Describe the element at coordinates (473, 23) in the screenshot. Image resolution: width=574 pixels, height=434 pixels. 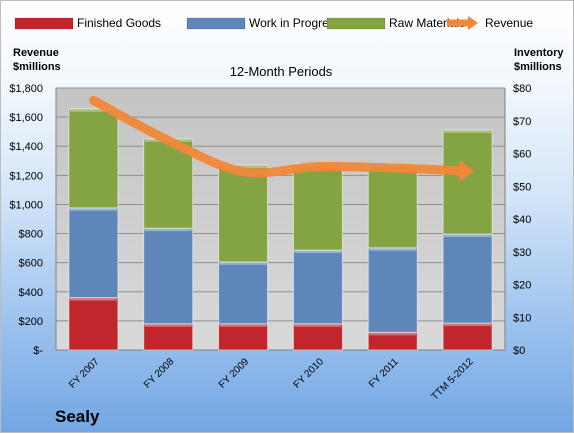
I see `legend-arrow` at that location.